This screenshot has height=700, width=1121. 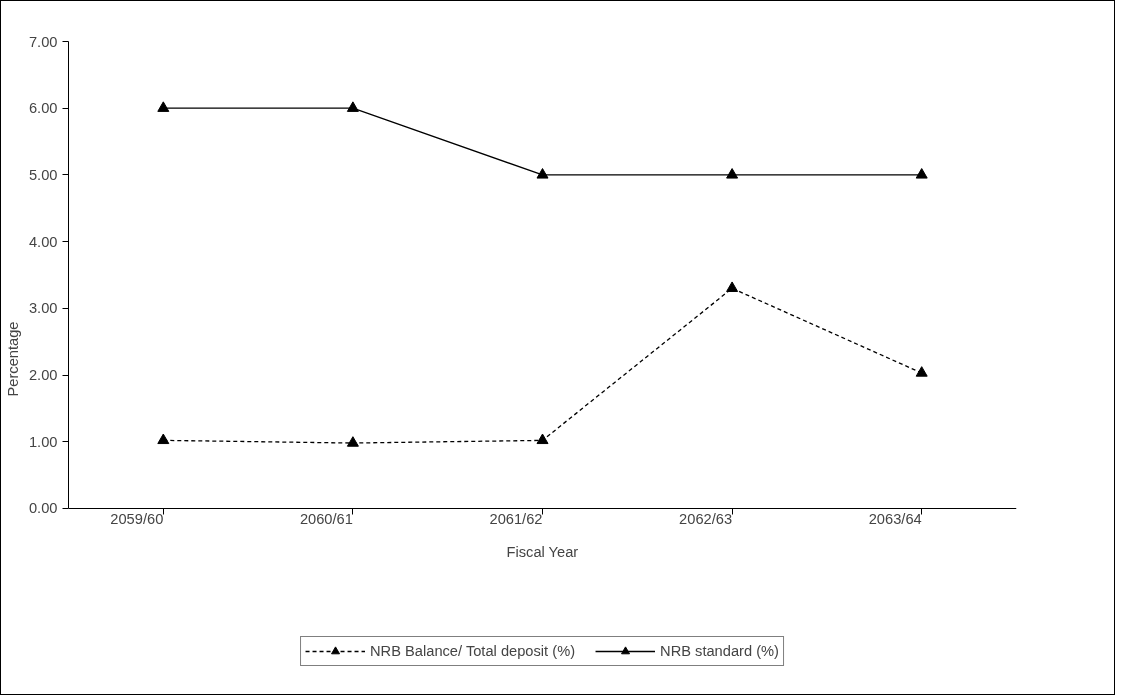 What do you see at coordinates (719, 651) in the screenshot?
I see `legend-label: NRB standard (%)` at bounding box center [719, 651].